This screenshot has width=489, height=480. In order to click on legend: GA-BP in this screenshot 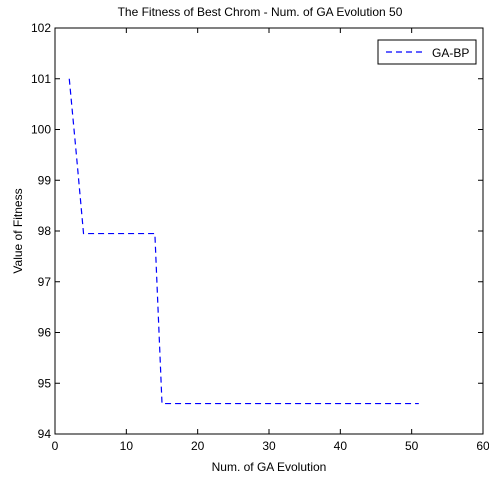, I will do `click(427, 52)`.